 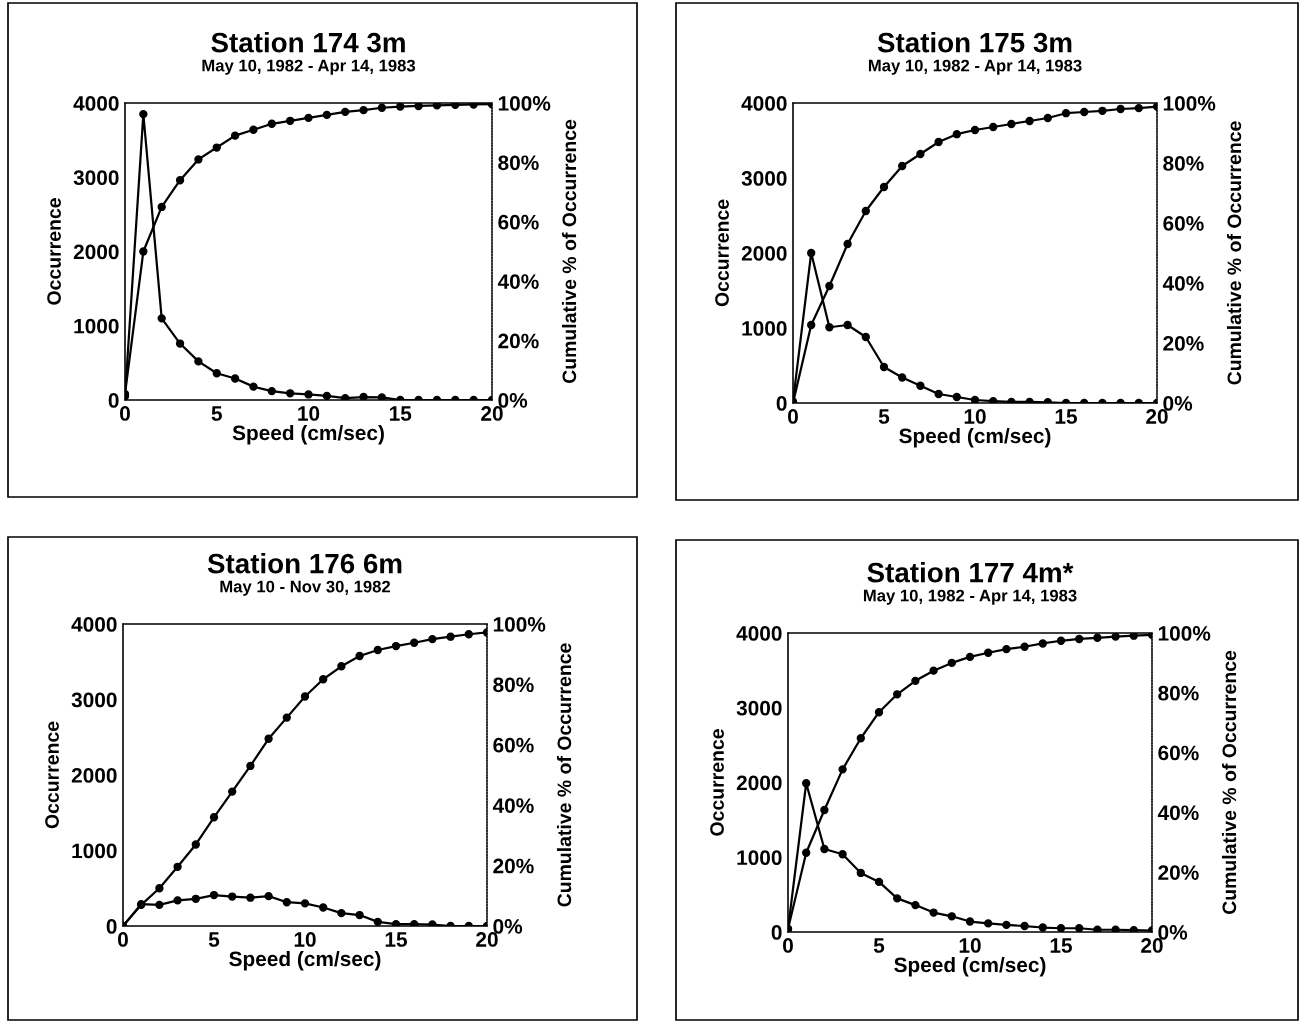 What do you see at coordinates (305, 588) in the screenshot?
I see `chart-subtitle: May 10 - Nov 30, 1982` at bounding box center [305, 588].